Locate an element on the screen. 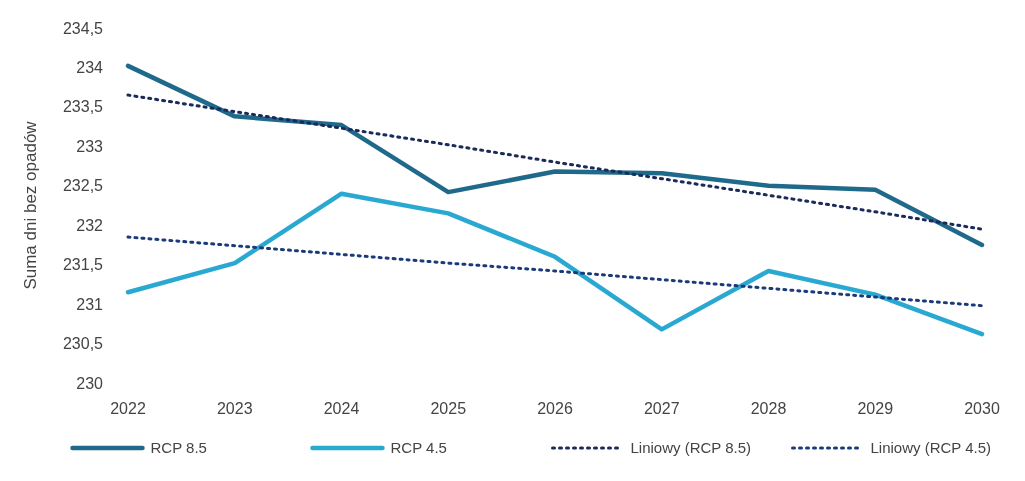 The image size is (1025, 481). y-tick-label: 233 is located at coordinates (90, 146).